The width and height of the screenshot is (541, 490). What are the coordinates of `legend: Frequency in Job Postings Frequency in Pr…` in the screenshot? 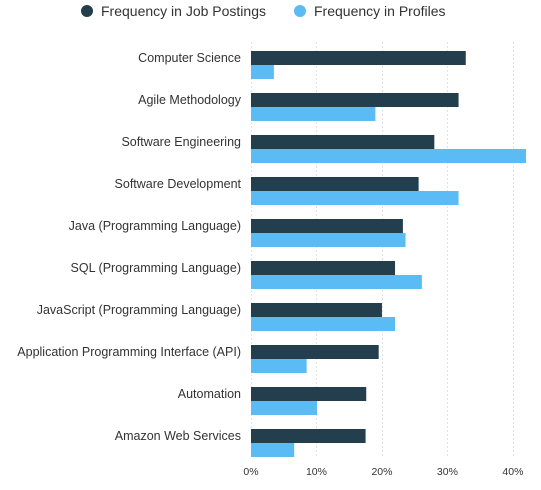 It's located at (263, 11).